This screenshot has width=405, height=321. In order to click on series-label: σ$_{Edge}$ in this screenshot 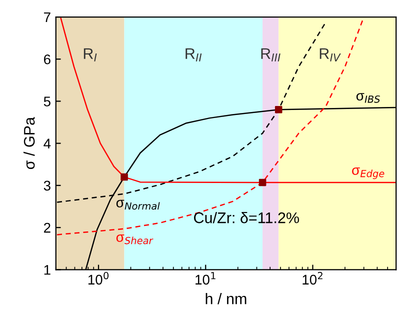, I will do `click(368, 173)`.